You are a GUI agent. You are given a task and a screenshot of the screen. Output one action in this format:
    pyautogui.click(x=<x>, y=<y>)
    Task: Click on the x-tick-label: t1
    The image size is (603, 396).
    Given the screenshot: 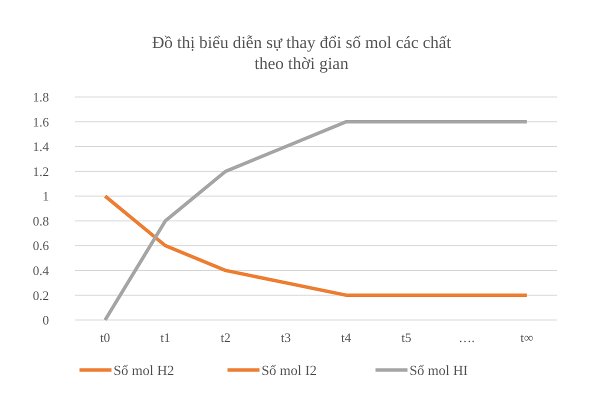 What is the action you would take?
    pyautogui.click(x=165, y=337)
    